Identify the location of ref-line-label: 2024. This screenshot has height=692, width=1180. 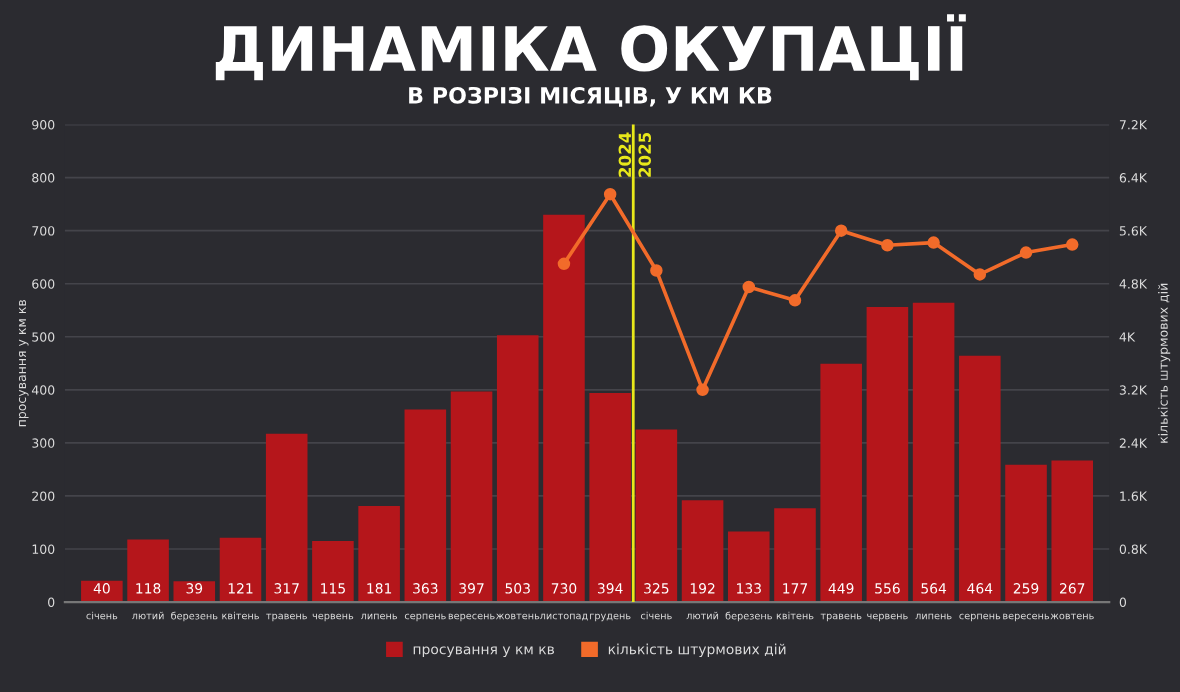
(625, 154).